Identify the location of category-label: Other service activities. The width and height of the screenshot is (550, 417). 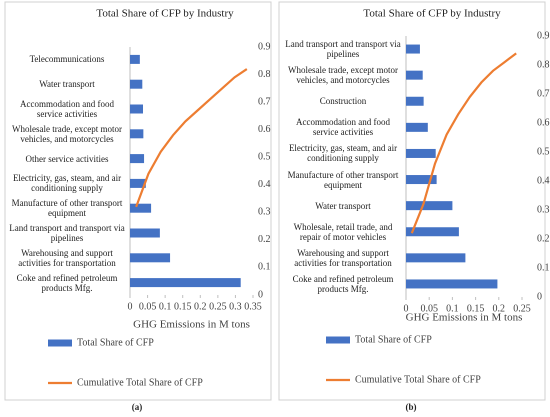
(67, 158).